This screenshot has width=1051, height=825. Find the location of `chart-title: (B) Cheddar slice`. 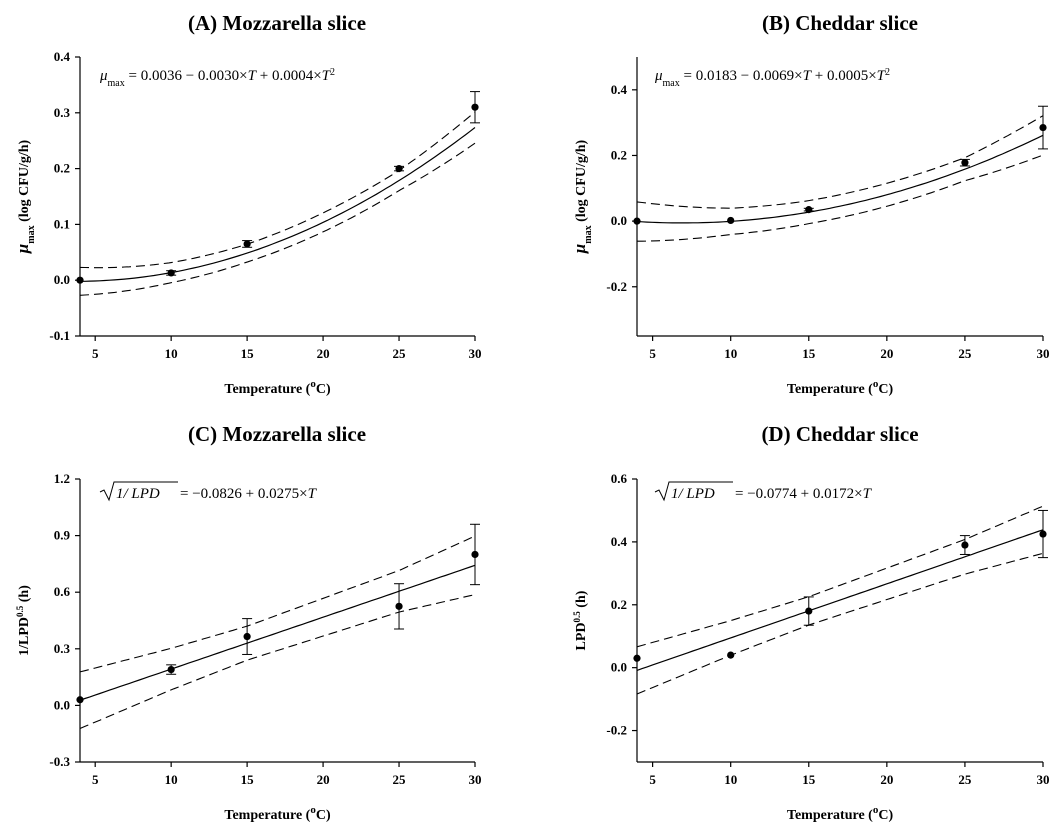

chart-title: (B) Cheddar slice is located at coordinates (840, 23).